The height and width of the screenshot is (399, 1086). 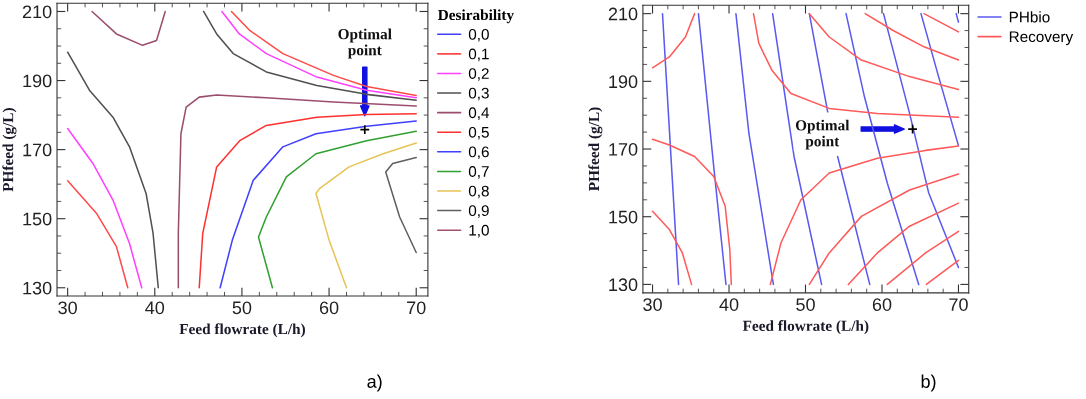 I want to click on text: b), so click(x=928, y=383).